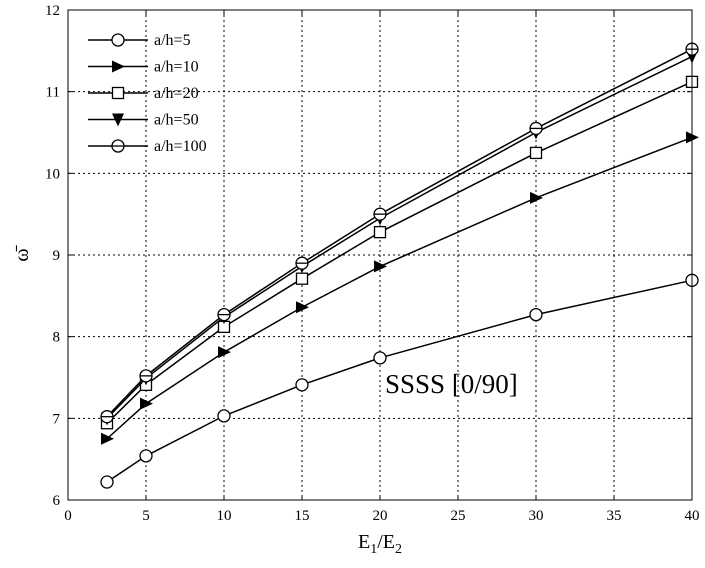  I want to click on y-tick-label: 6, so click(57, 501).